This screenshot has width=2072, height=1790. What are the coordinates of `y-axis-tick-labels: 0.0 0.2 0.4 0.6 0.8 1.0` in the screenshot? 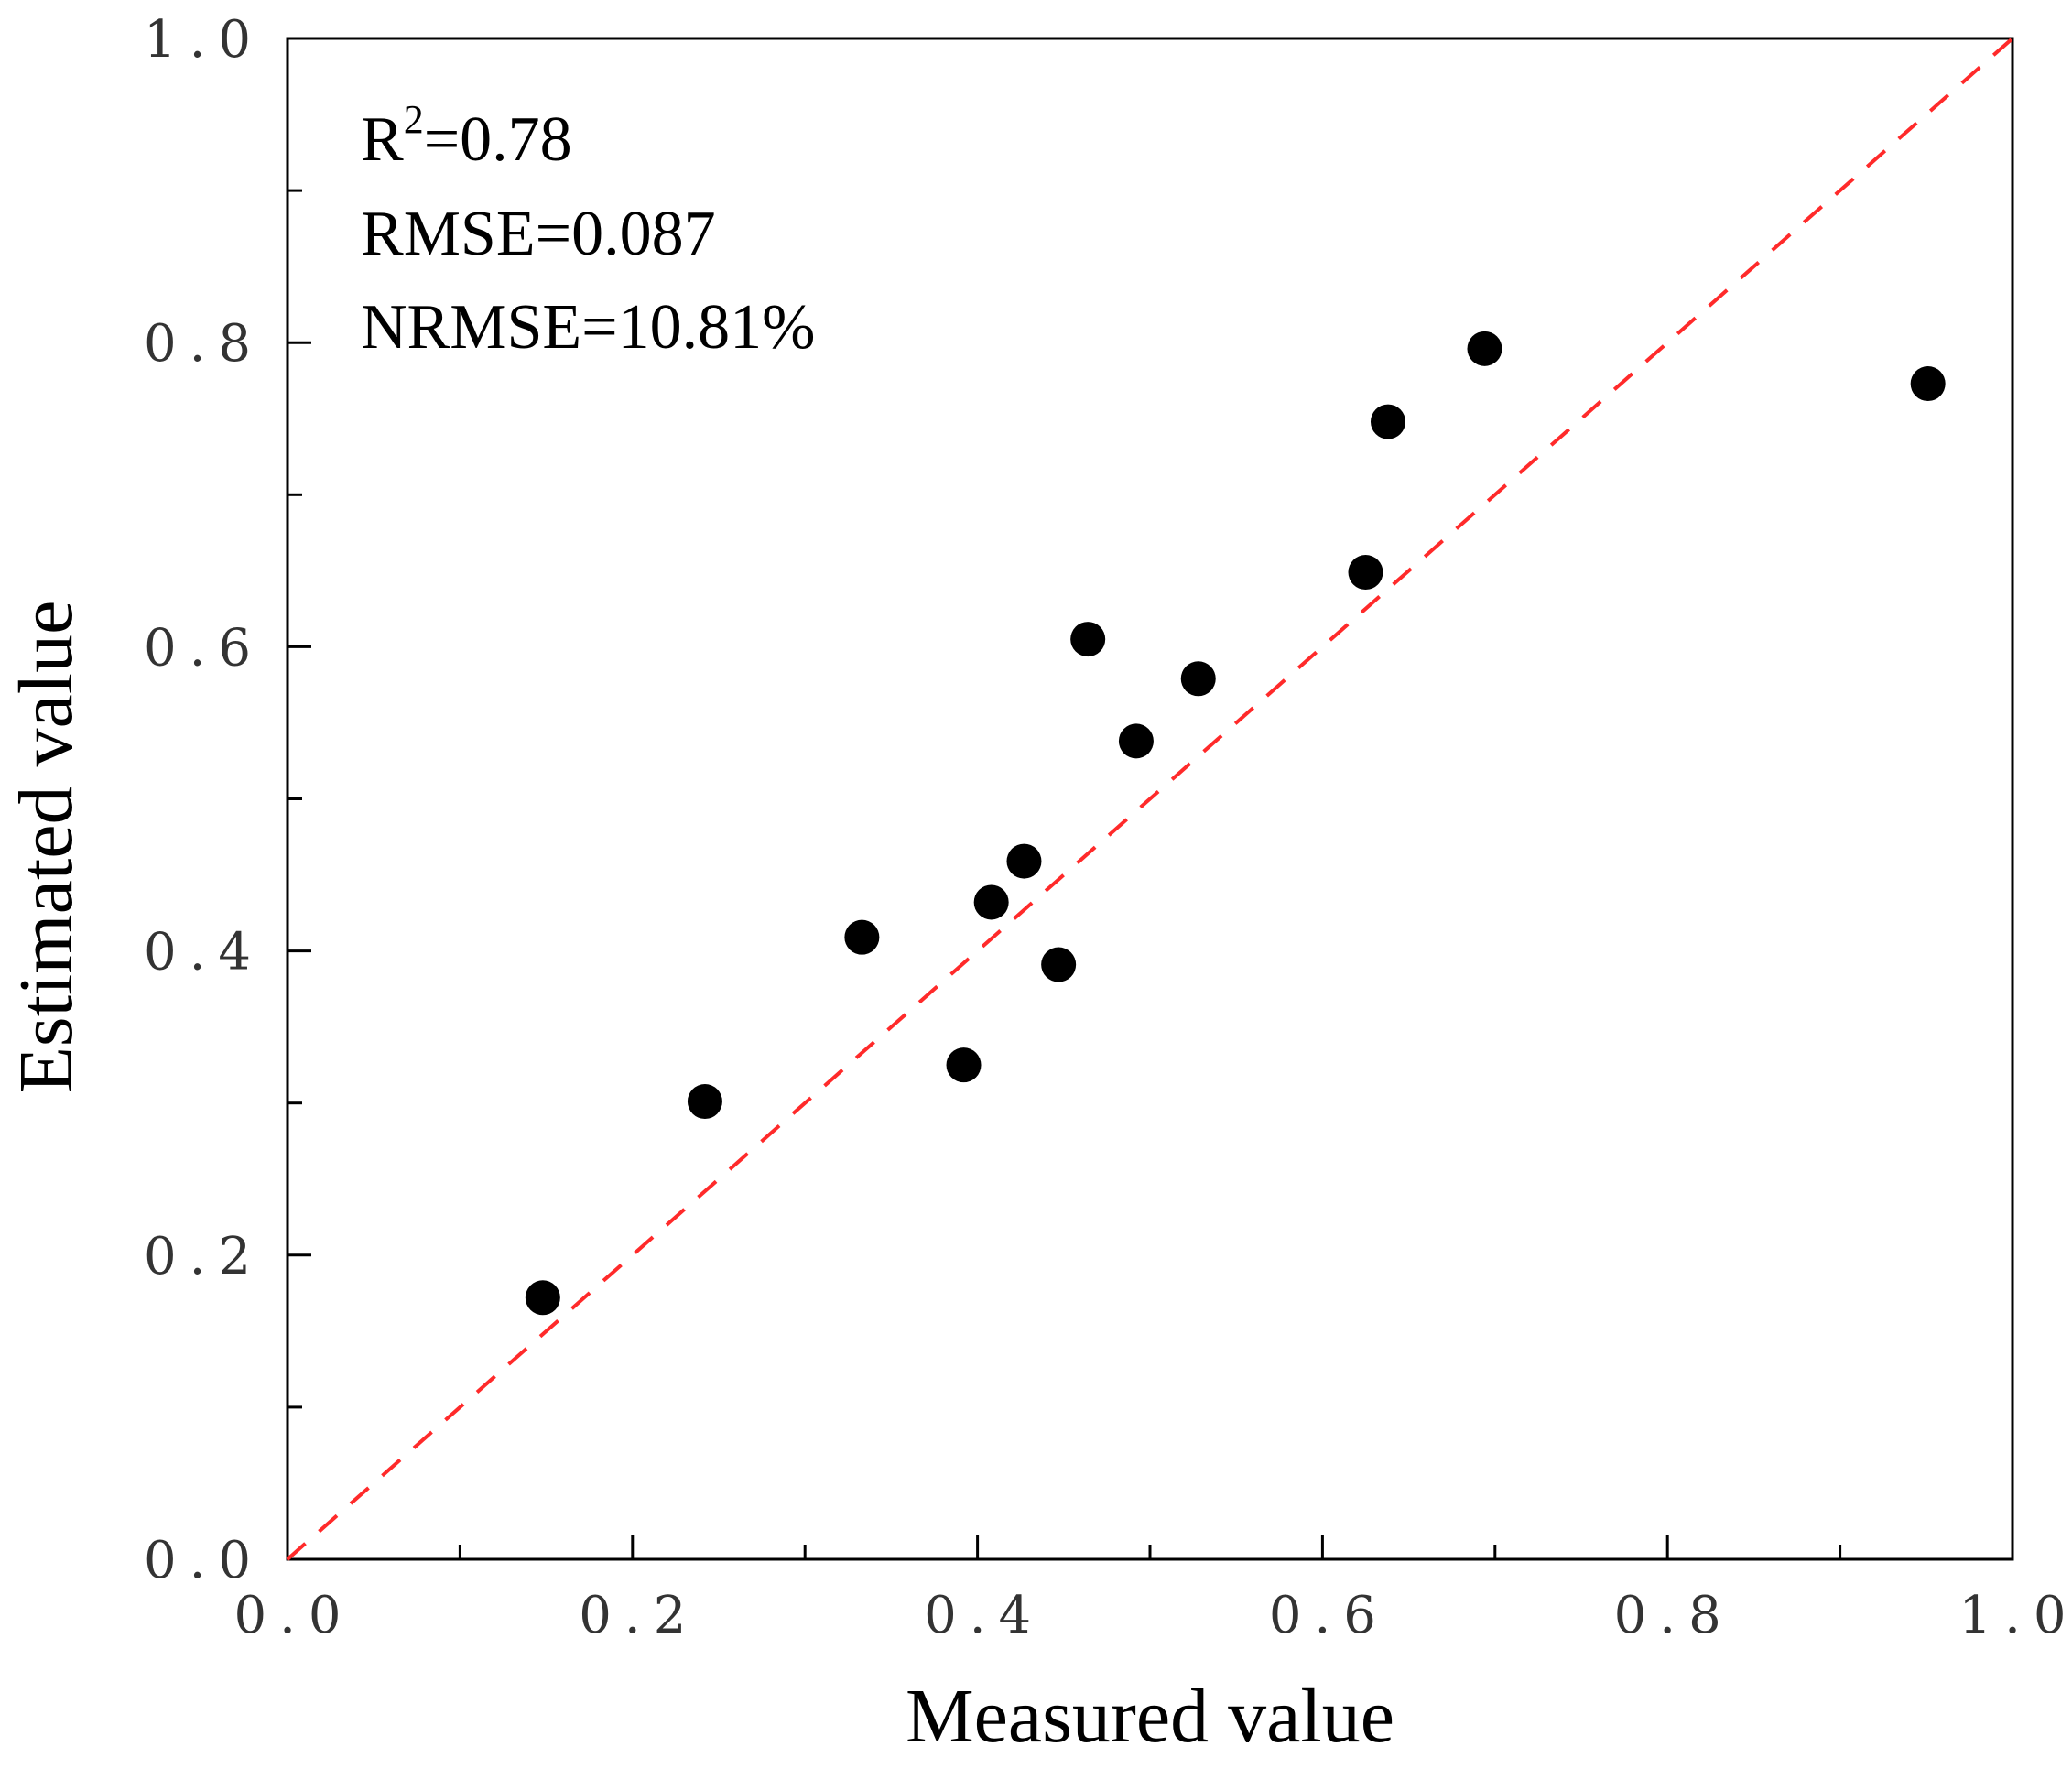 It's located at (204, 800).